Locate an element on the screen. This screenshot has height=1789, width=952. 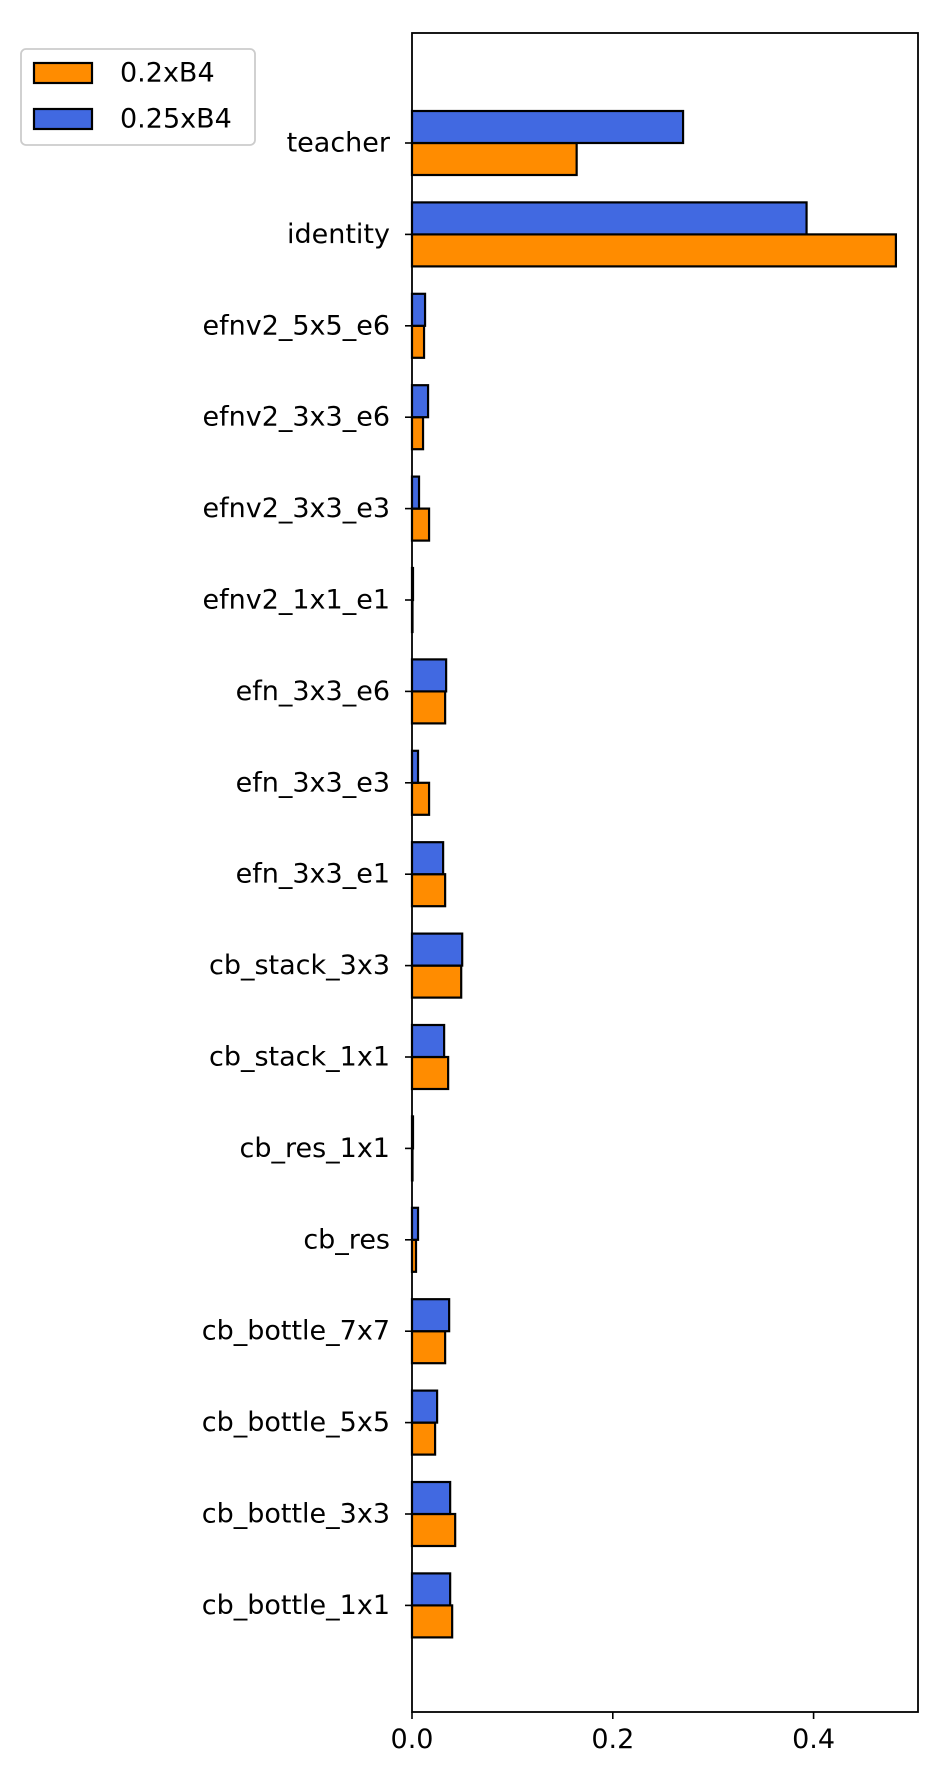
bar-0.2xB4-cb_stack_3x3 is located at coordinates (436, 981).